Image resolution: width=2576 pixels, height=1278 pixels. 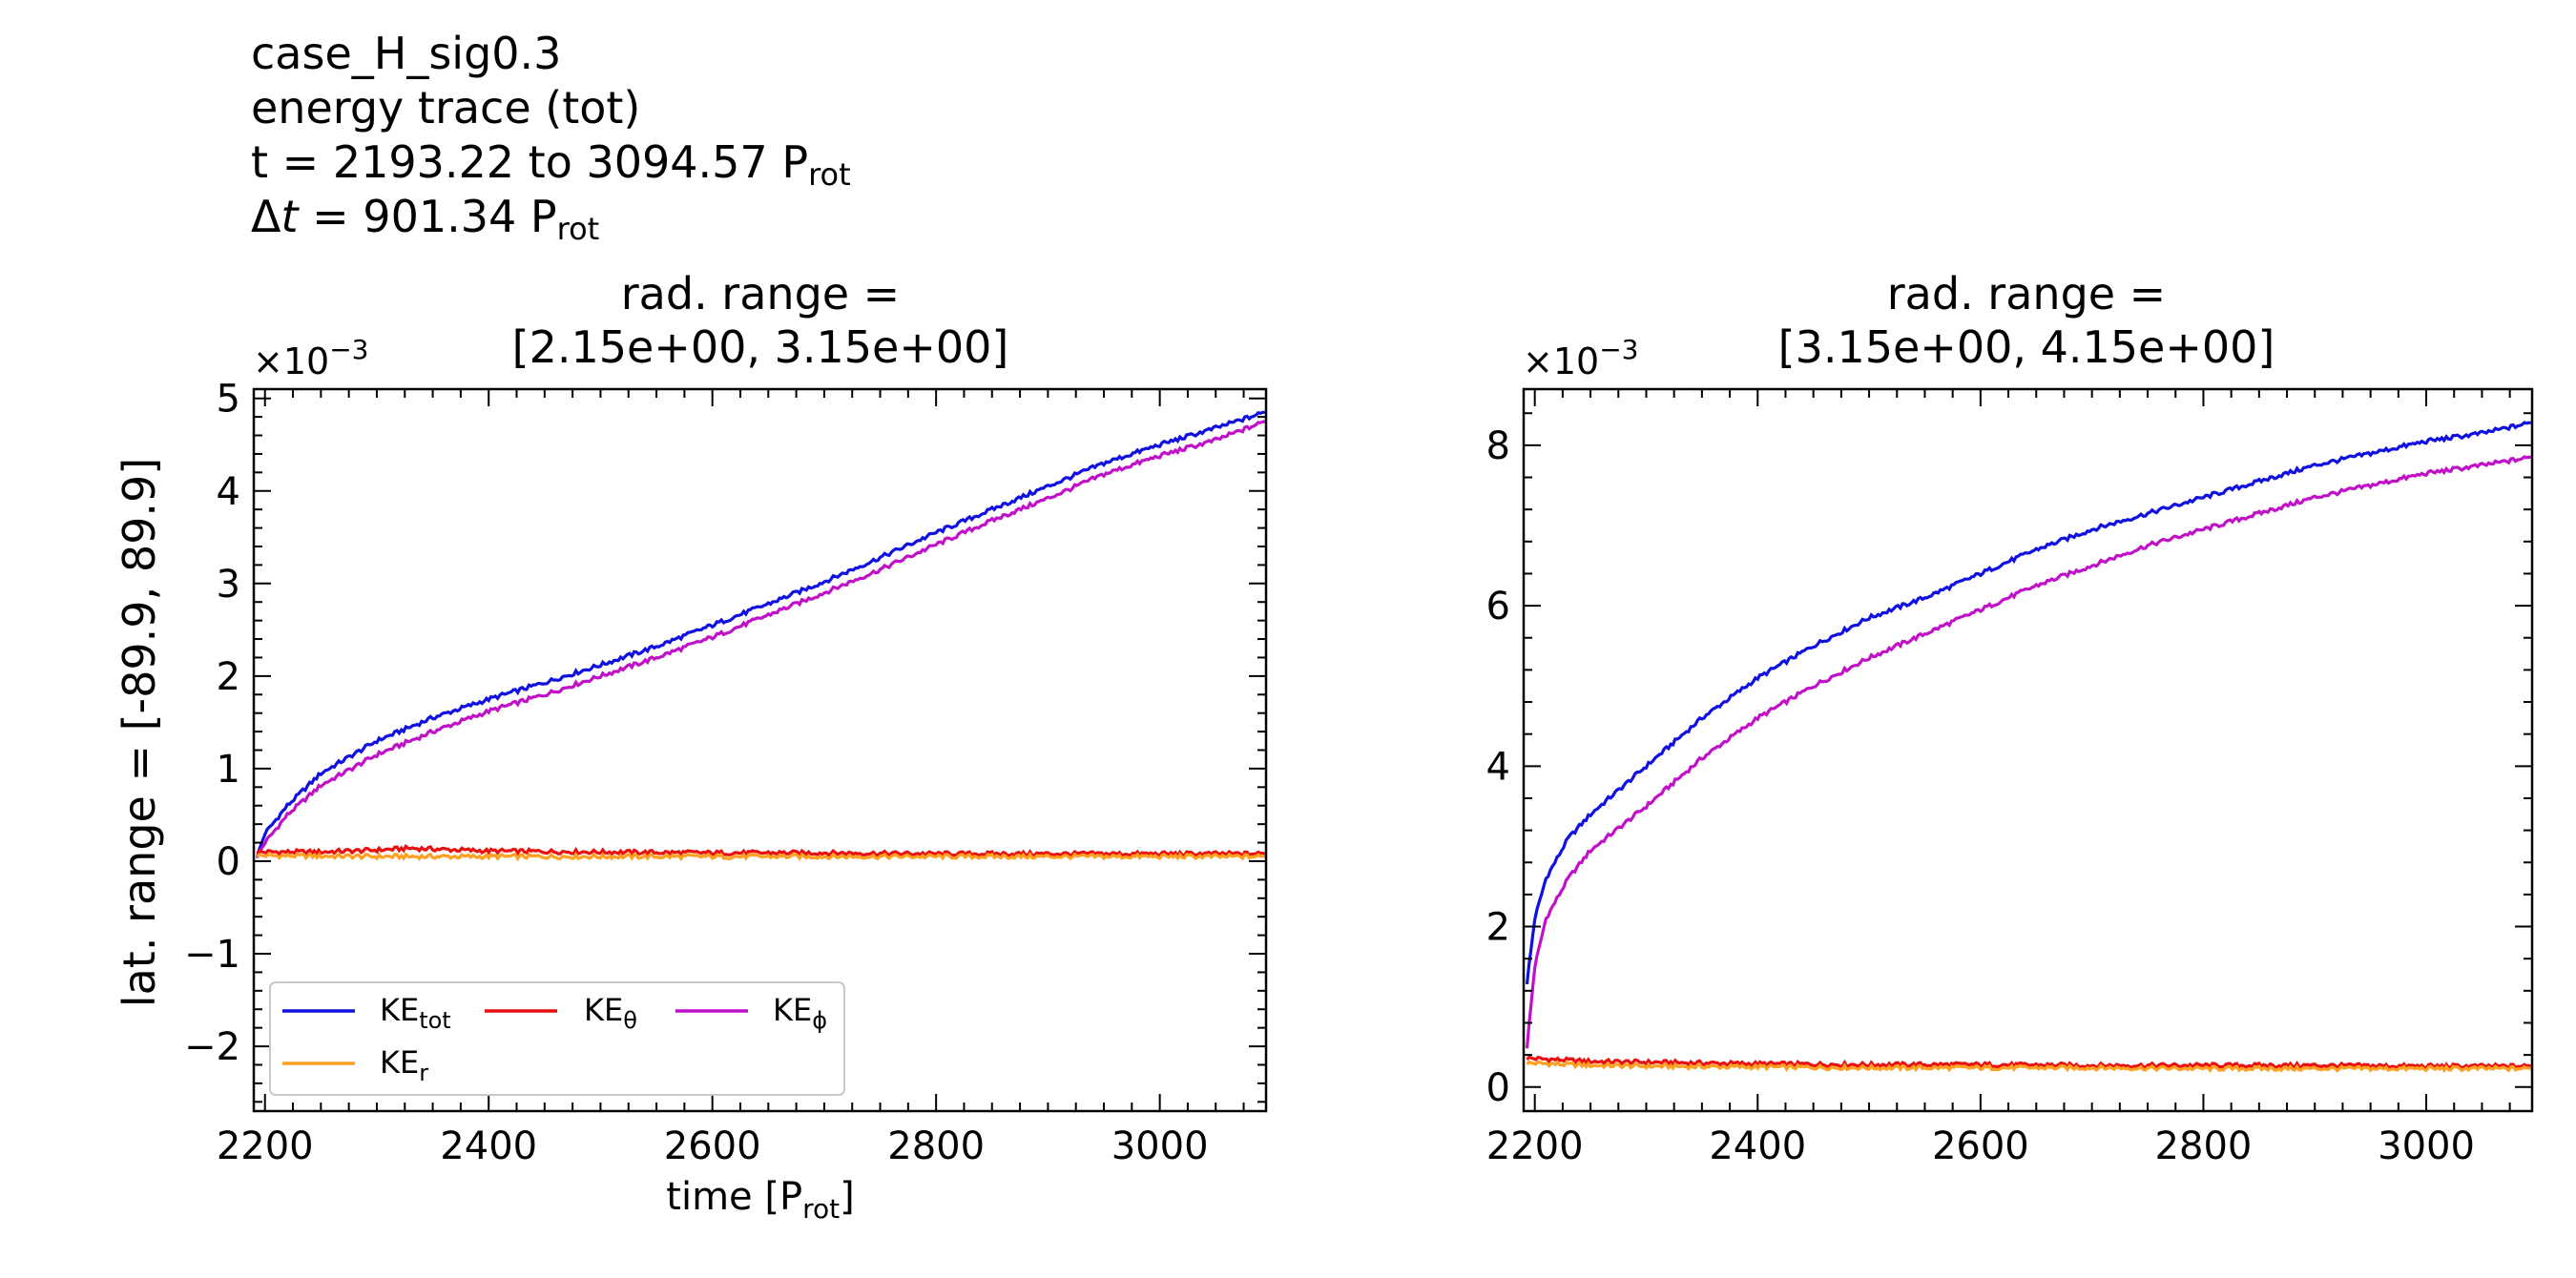 I want to click on time-span-unit-sub: rot, so click(x=578, y=229).